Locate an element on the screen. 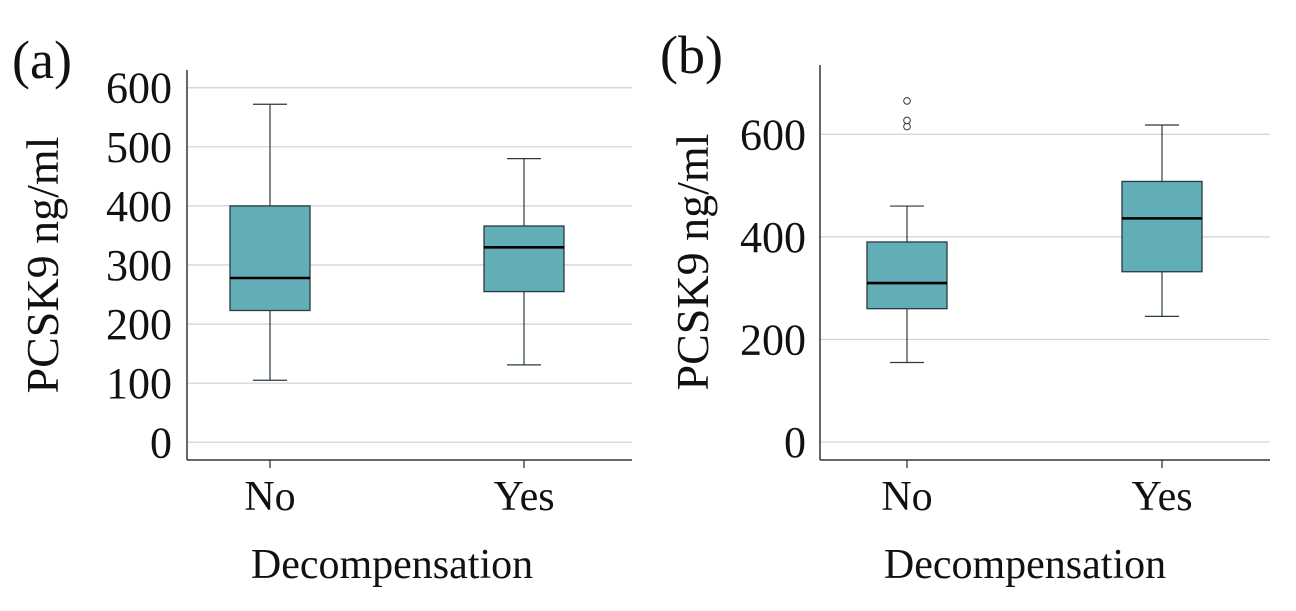 The image size is (1296, 611). x-tick-label-b-yes: Yes is located at coordinates (1161, 497).